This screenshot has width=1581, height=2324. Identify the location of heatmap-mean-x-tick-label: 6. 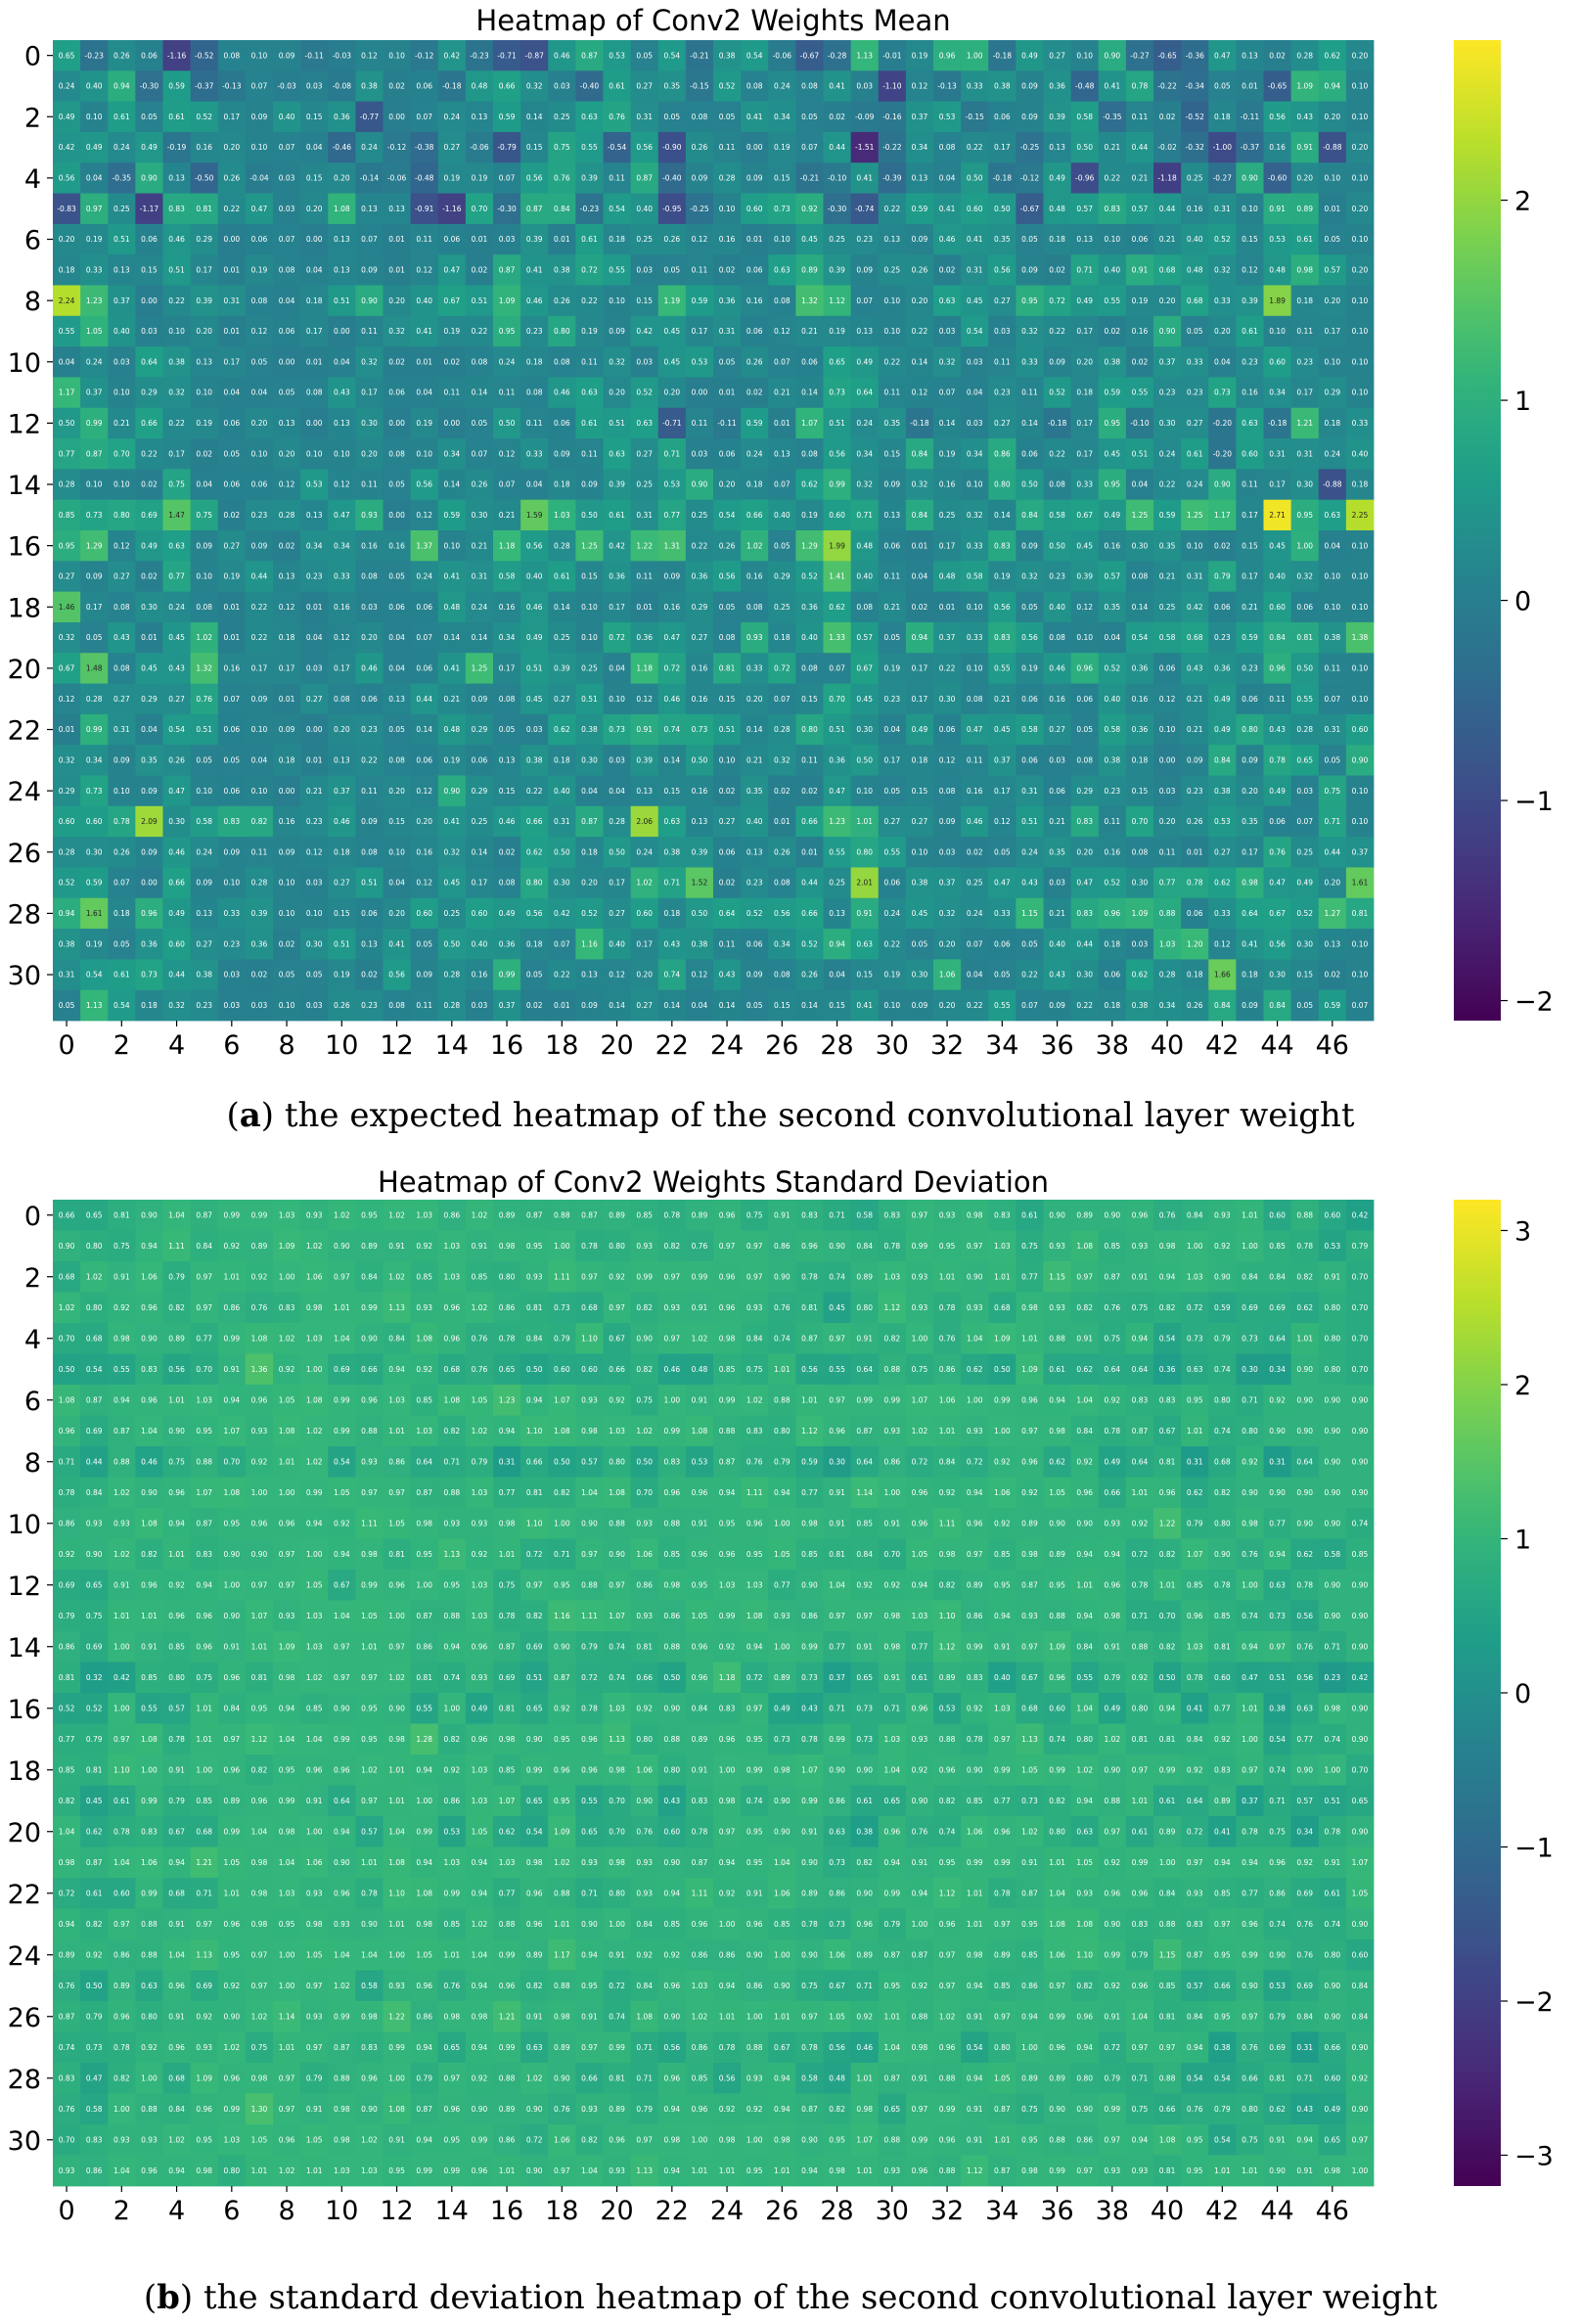
(232, 1045).